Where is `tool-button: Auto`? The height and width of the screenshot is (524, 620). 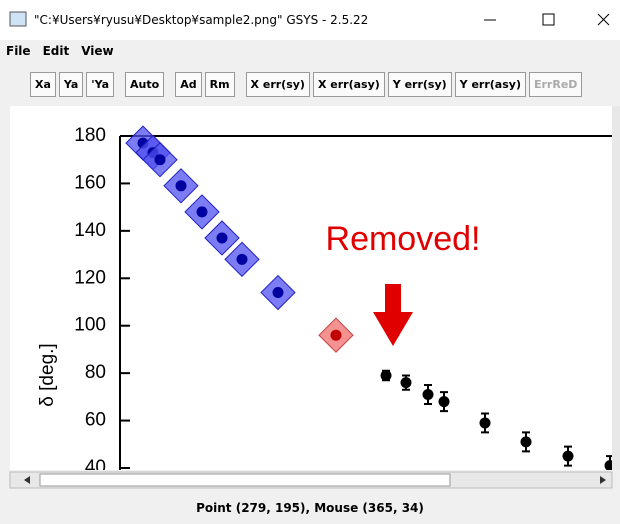
tool-button: Auto is located at coordinates (145, 84).